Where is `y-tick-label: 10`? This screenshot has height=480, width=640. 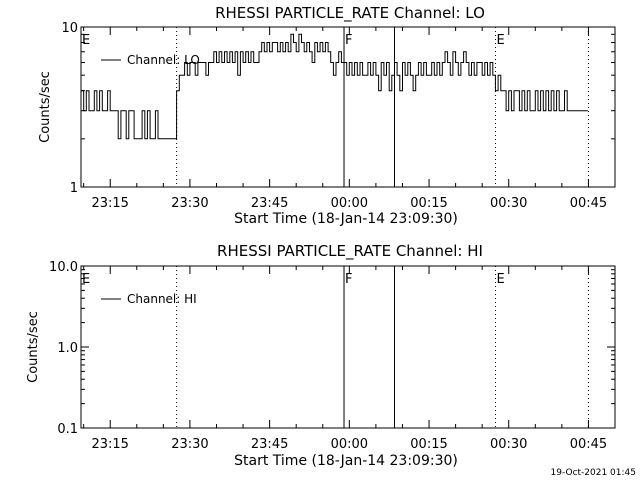
y-tick-label: 10 is located at coordinates (69, 28).